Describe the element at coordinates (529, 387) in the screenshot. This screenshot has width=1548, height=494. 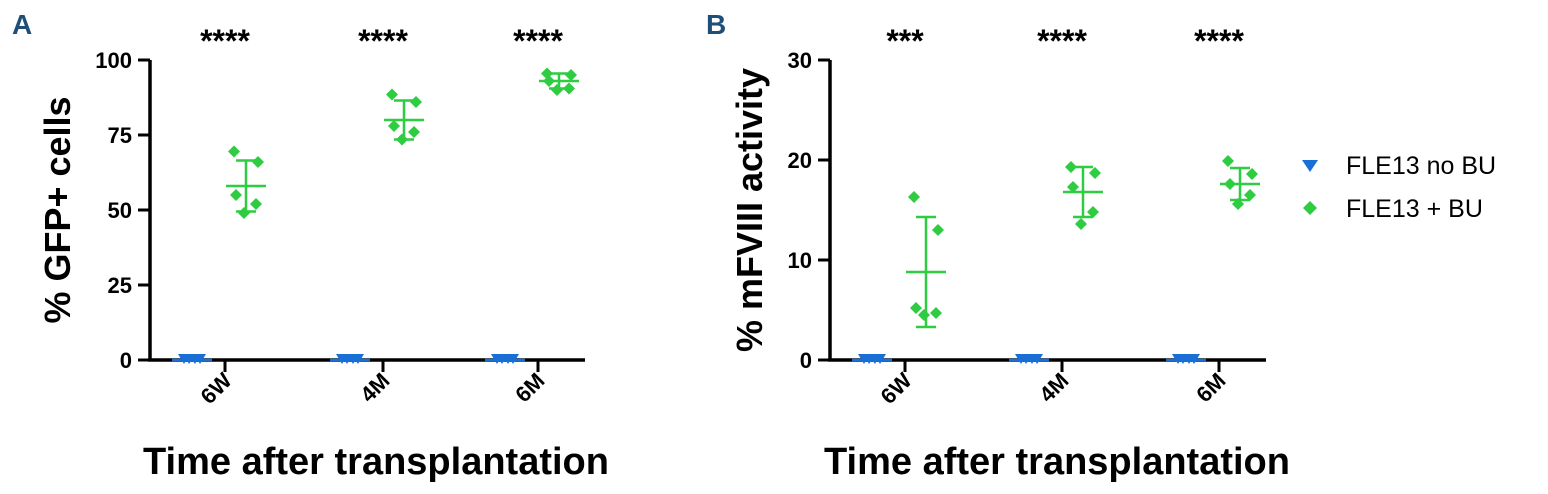
I see `panel-a-x-tick-label: 6M` at that location.